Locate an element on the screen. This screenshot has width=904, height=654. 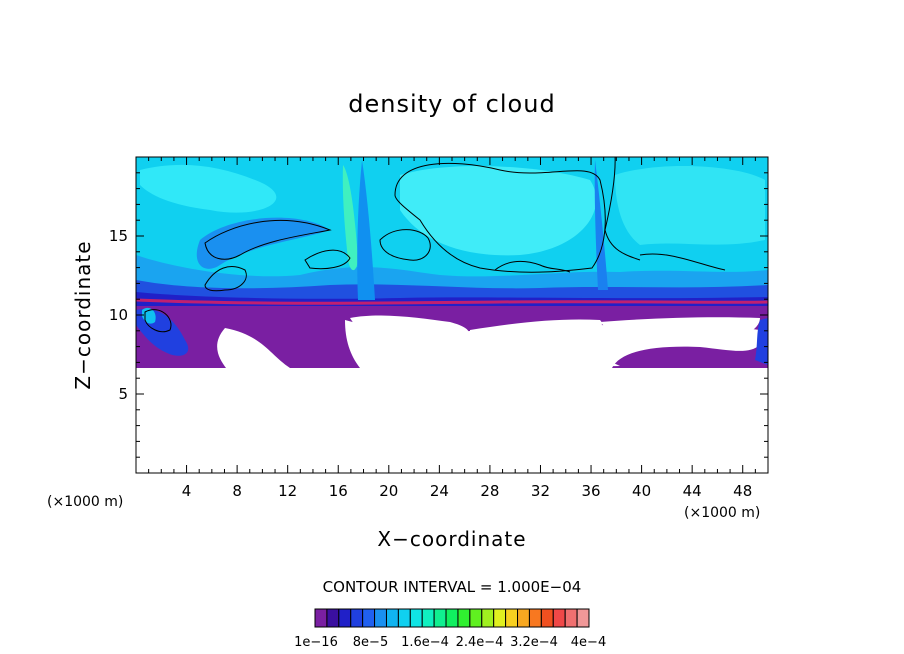
x-tick-label: 44 is located at coordinates (692, 491).